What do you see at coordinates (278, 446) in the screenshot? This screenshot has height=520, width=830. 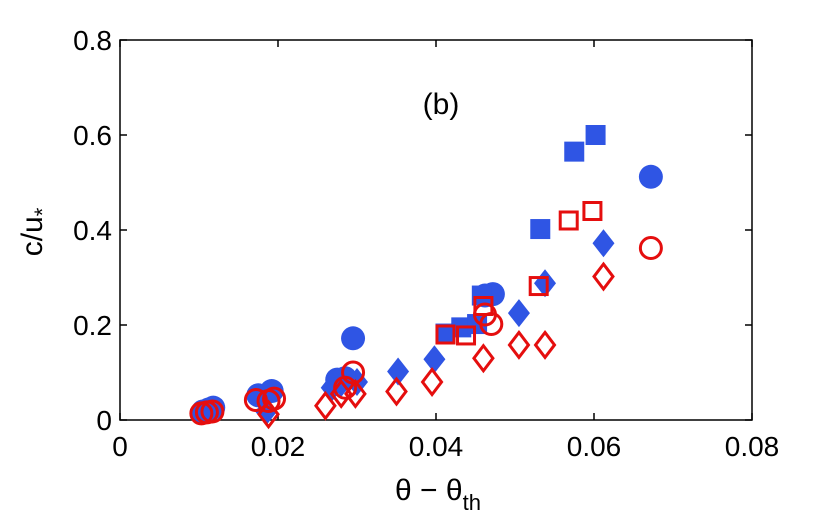 I see `x-tick-label: 0.02` at bounding box center [278, 446].